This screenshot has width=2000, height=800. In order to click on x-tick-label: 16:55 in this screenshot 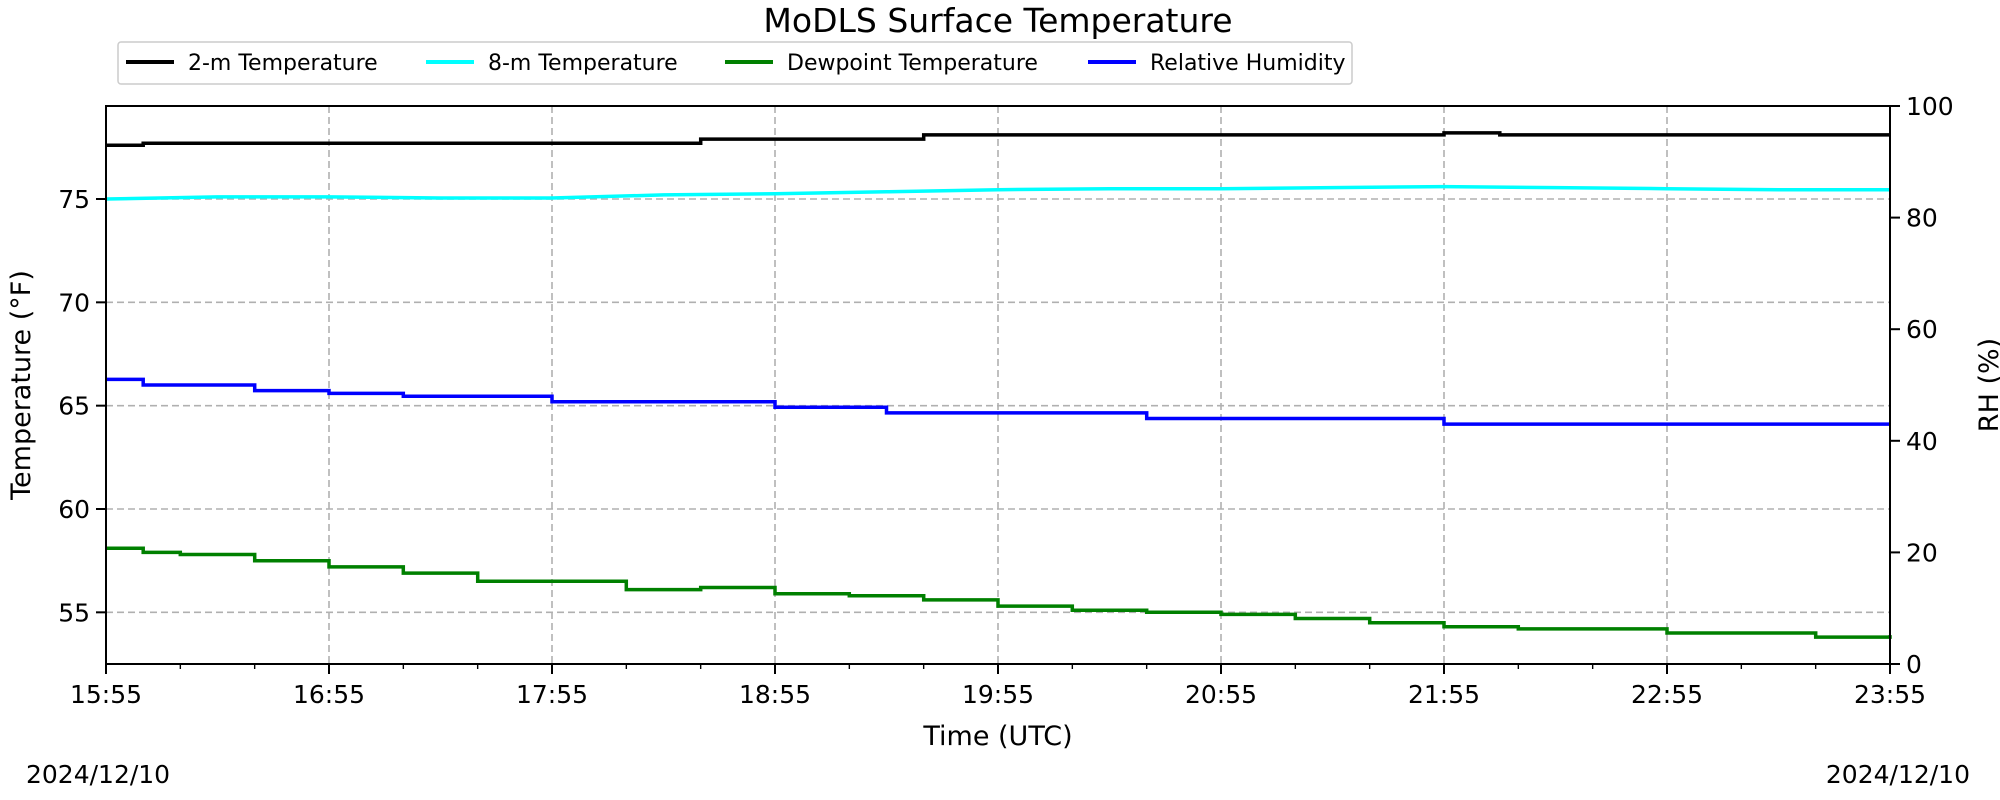, I will do `click(329, 694)`.